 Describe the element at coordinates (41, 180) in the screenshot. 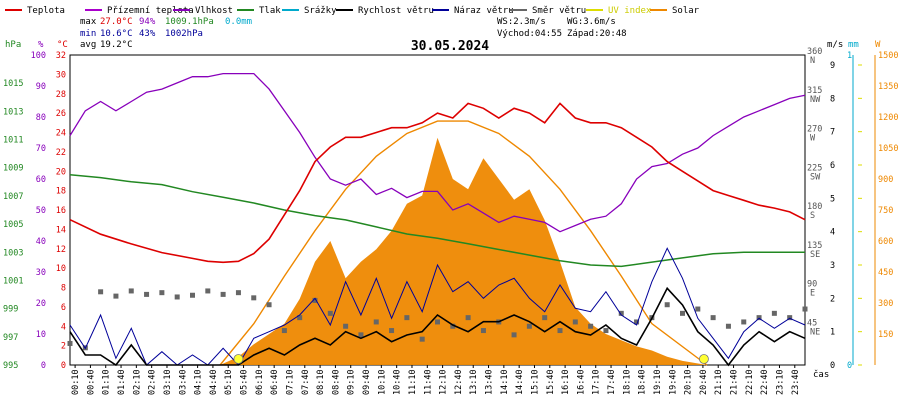

I see `tick-pct: 60` at that location.